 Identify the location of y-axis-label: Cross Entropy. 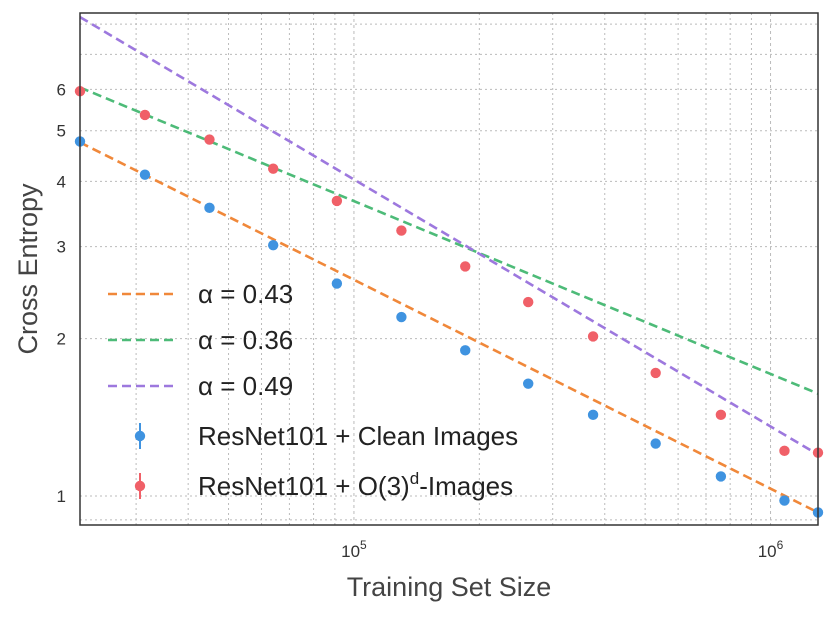
(28, 269).